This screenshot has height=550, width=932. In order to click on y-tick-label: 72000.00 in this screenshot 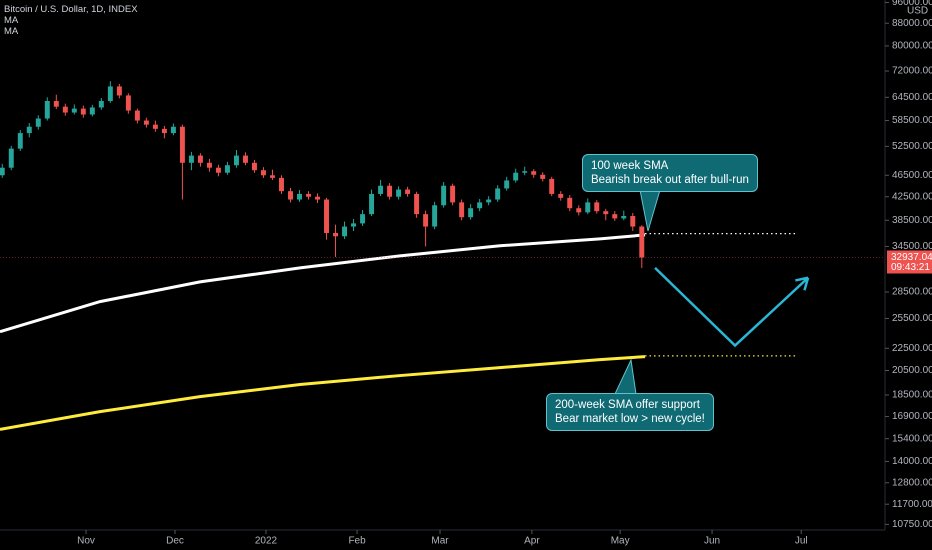, I will do `click(912, 71)`.